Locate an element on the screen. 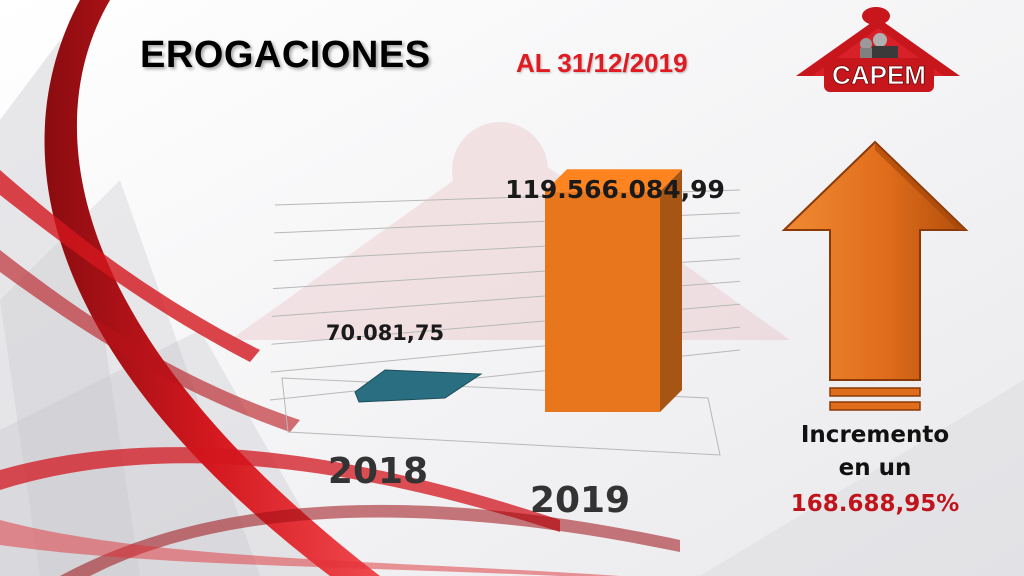 This screenshot has height=576, width=1024. category-label-2019: 2019 is located at coordinates (580, 500).